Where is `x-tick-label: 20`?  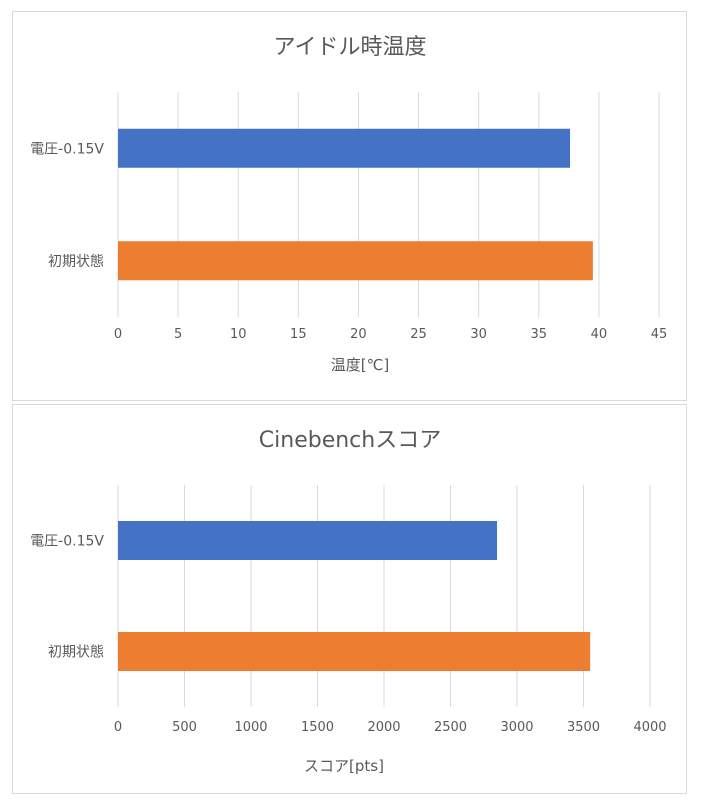 x-tick-label: 20 is located at coordinates (358, 334).